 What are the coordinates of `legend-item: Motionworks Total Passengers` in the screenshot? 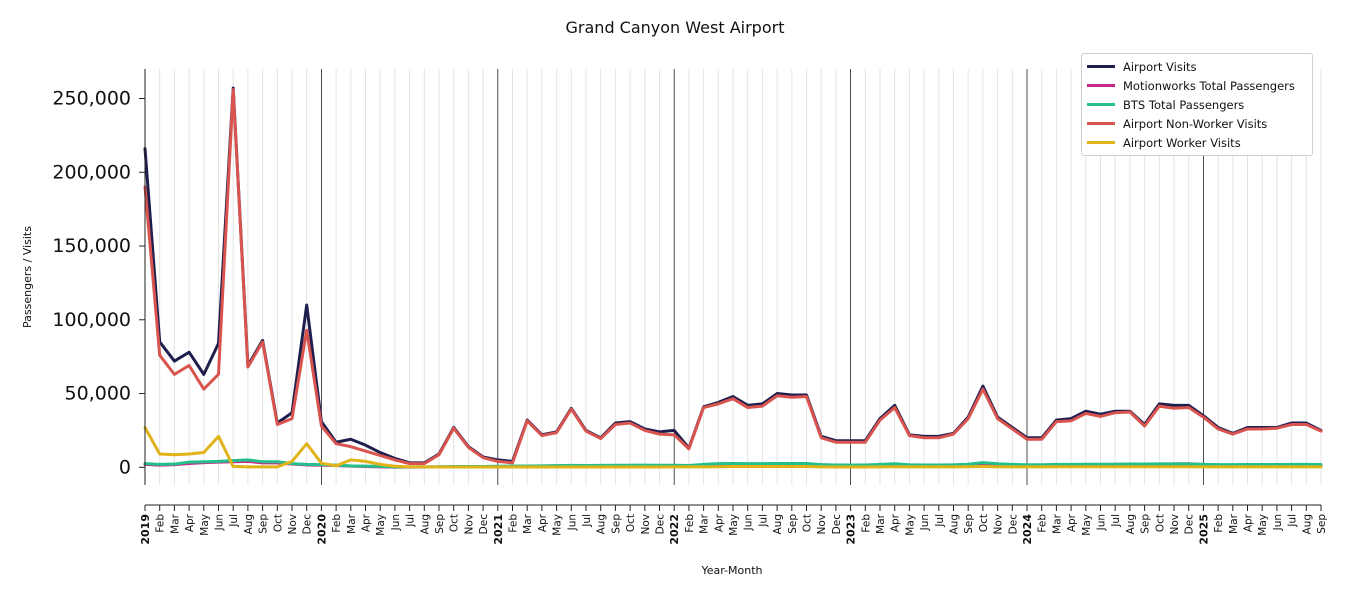 It's located at (1197, 85).